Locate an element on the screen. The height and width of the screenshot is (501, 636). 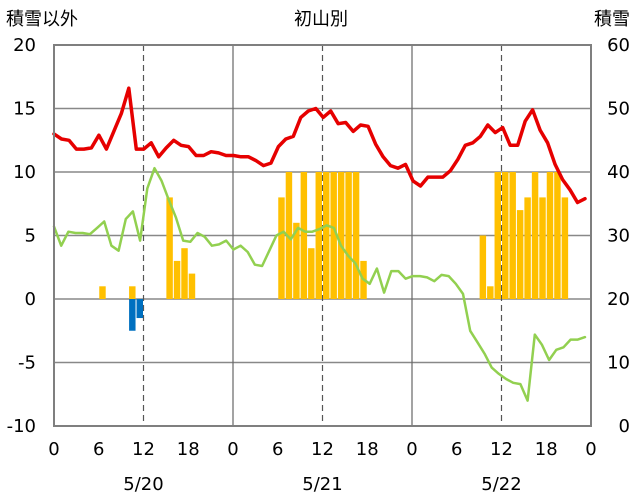
right-axis-label: 積雪 is located at coordinates (612, 19).